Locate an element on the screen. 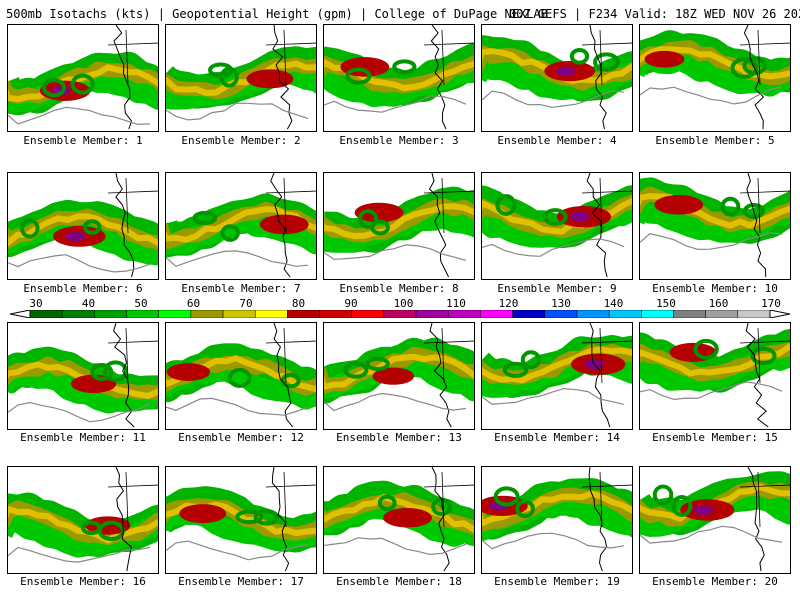 The image size is (800, 600). ensemble-member-label: Ensemble Member: 1 is located at coordinates (83, 140).